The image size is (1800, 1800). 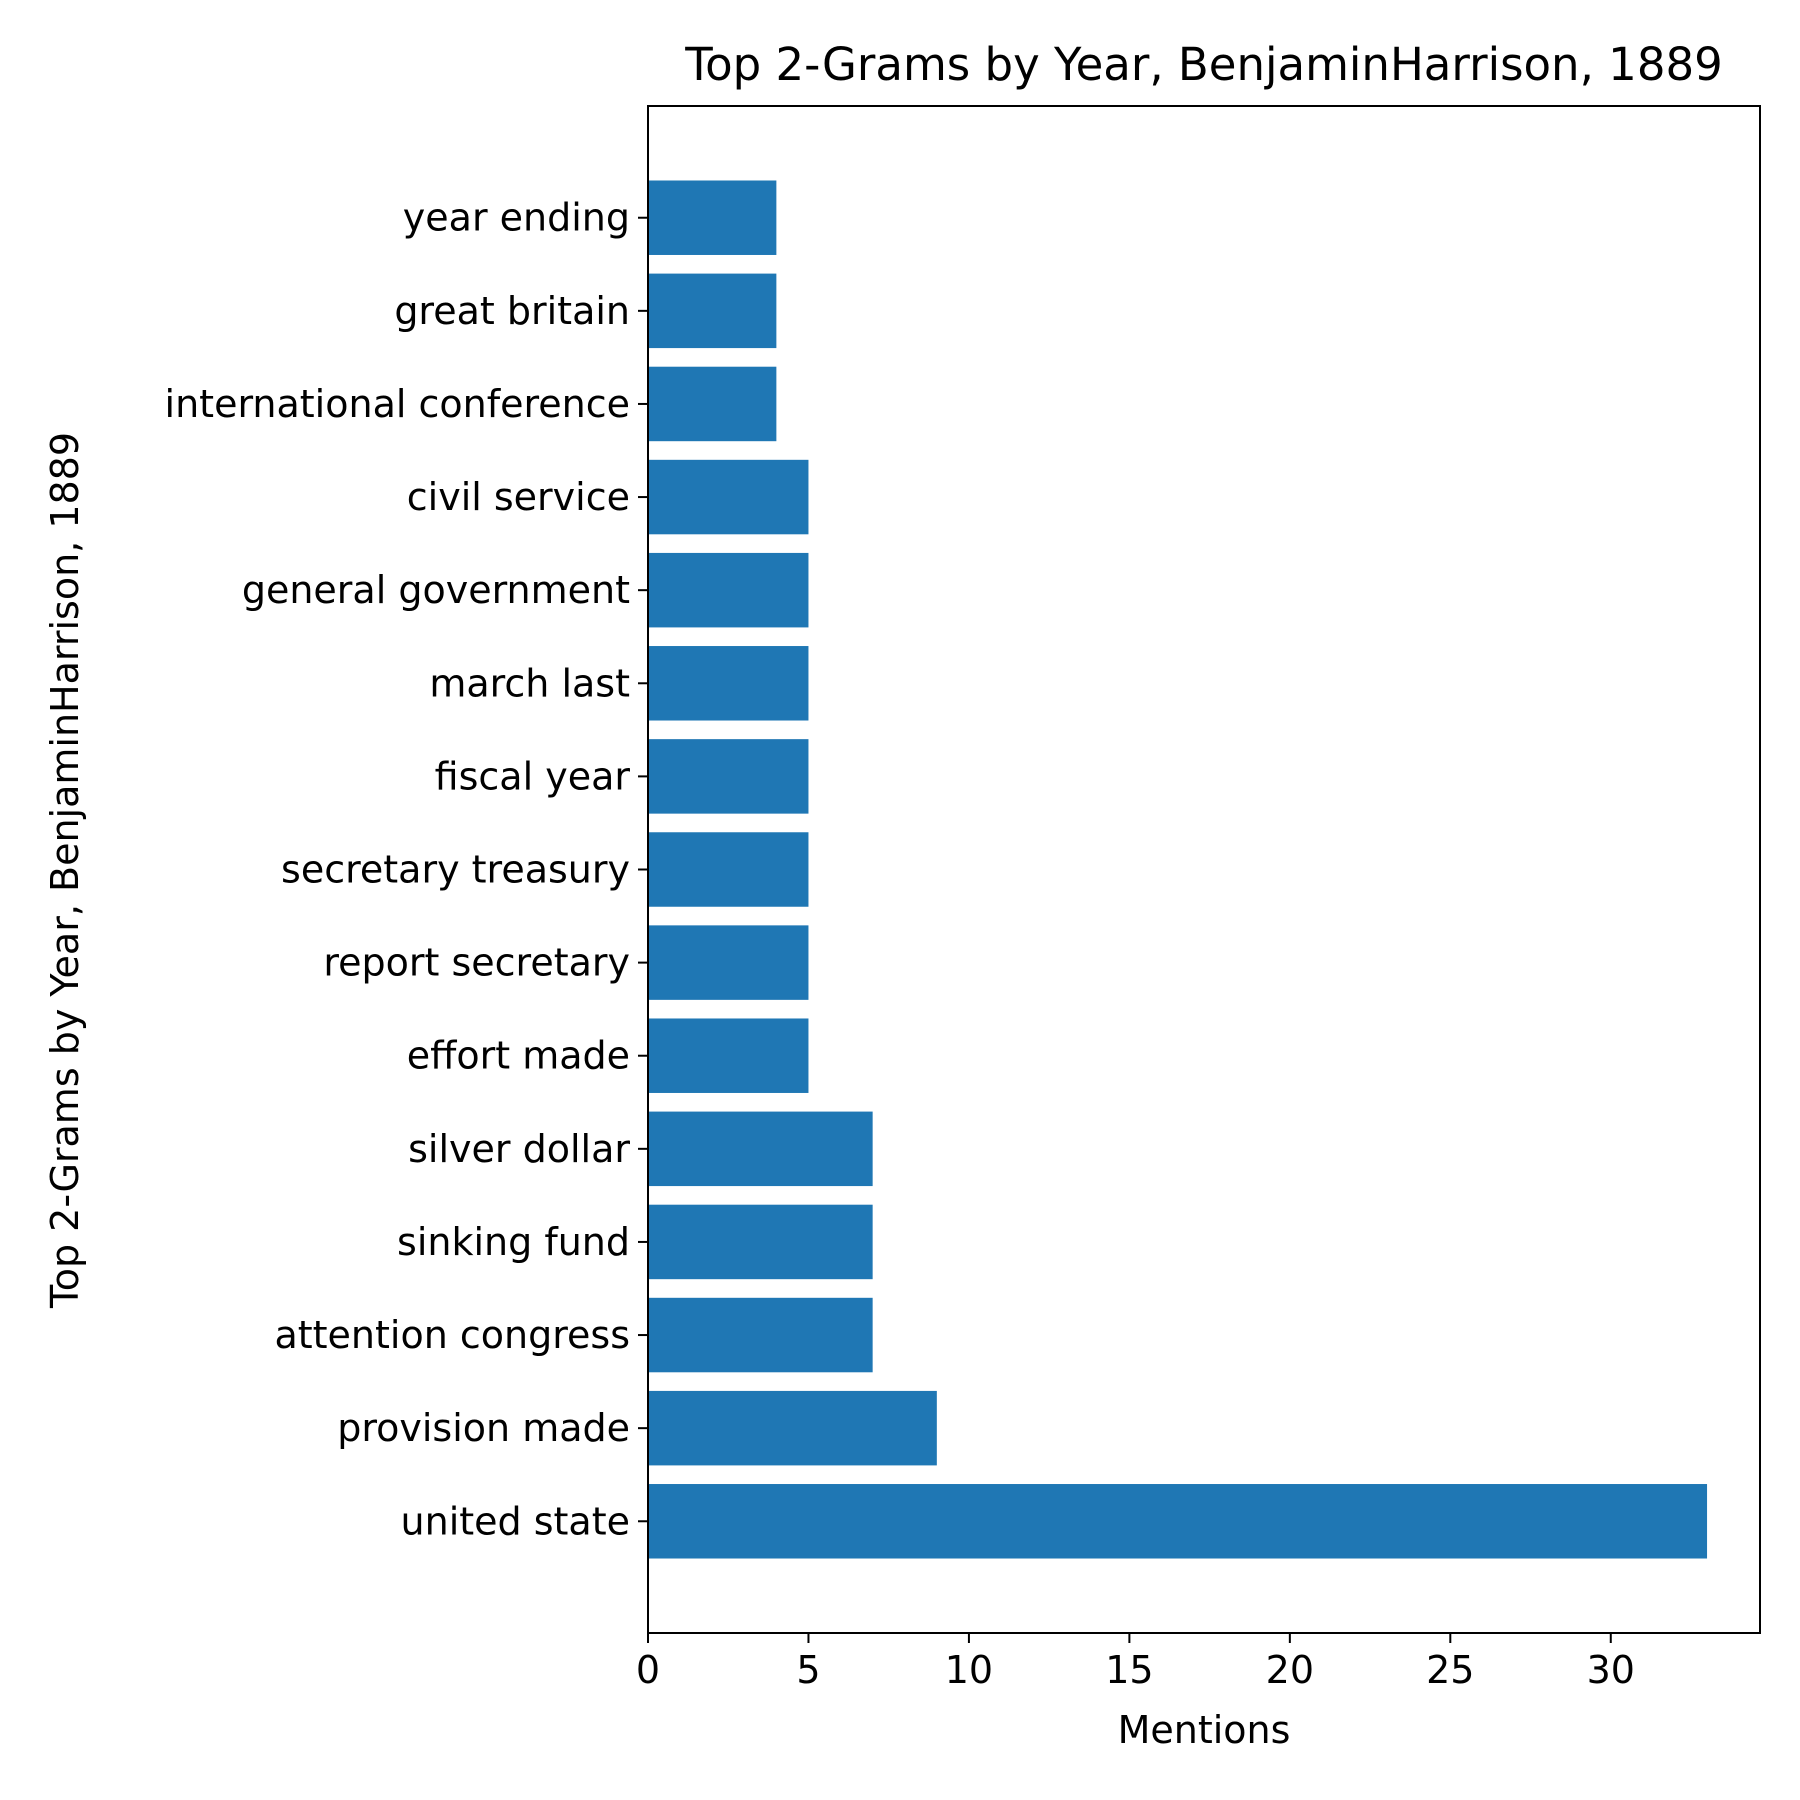 I want to click on y-tick-label: great britain, so click(x=512, y=311).